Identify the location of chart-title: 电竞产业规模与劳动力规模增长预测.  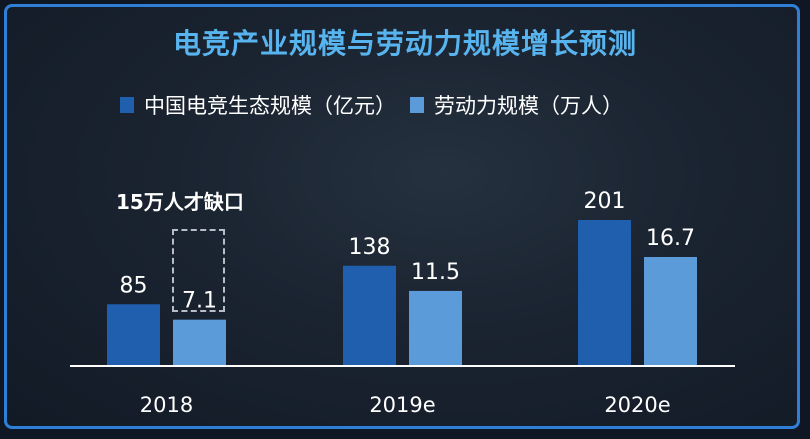
(404, 43).